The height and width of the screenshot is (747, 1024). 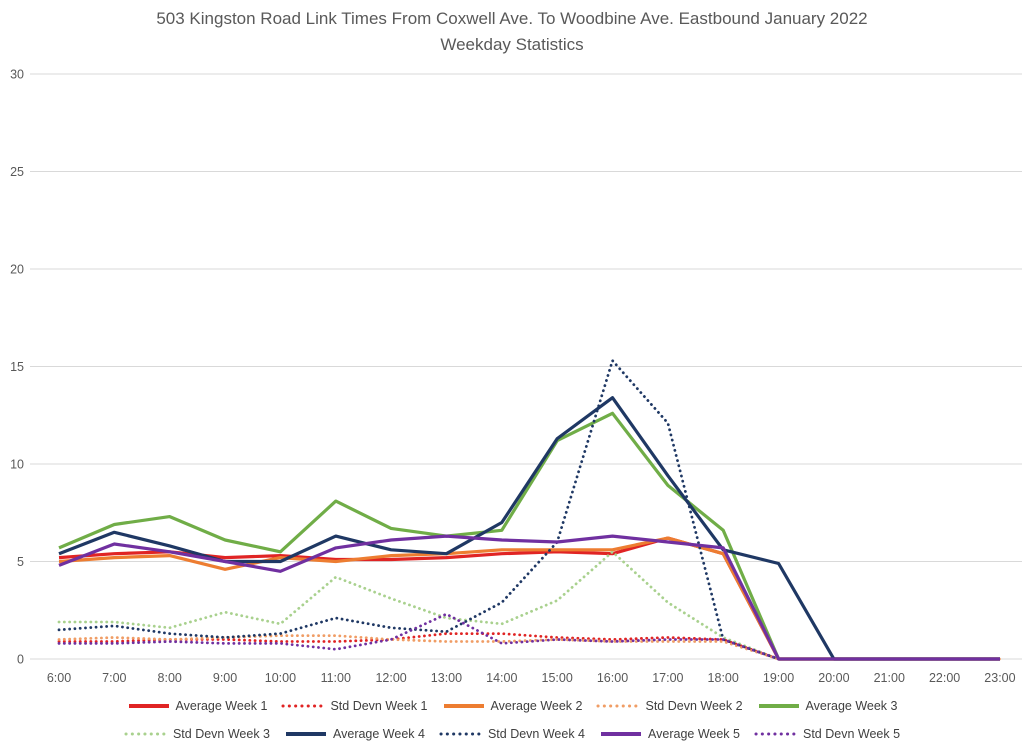 I want to click on legend-item-std-devn-week-5: Std Devn Week 5, so click(x=827, y=734).